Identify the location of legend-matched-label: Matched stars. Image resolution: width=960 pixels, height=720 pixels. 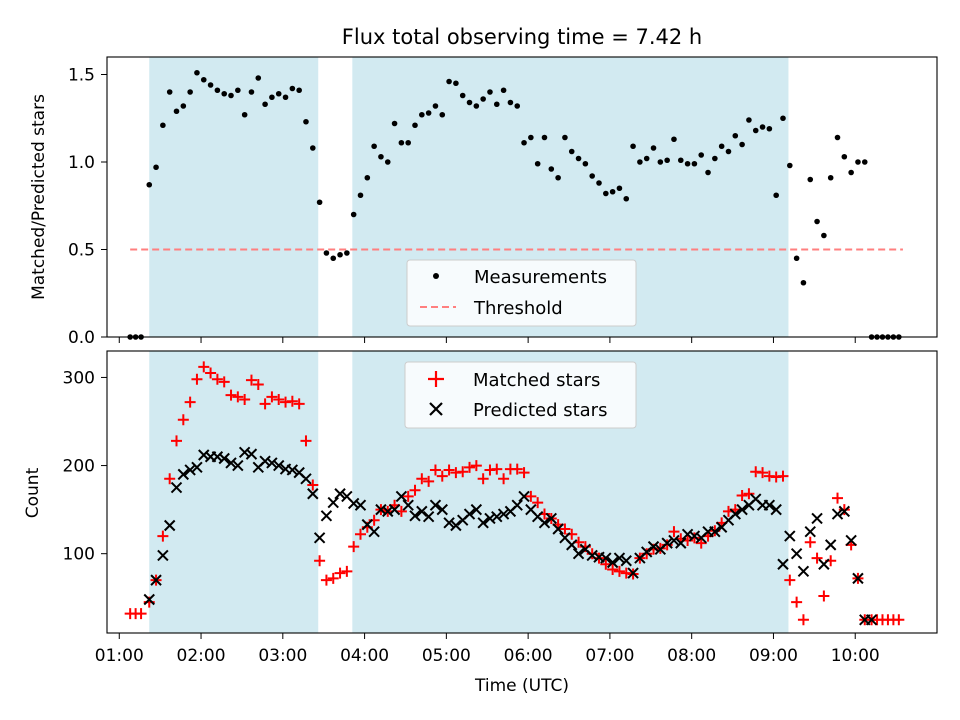
(536, 380).